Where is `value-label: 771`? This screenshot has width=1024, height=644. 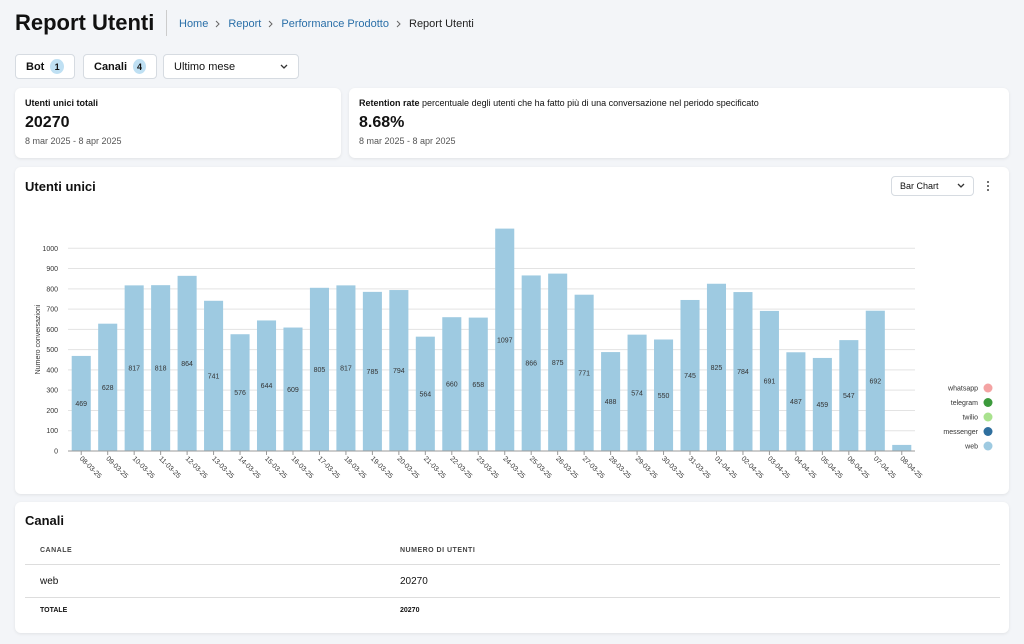 value-label: 771 is located at coordinates (584, 373).